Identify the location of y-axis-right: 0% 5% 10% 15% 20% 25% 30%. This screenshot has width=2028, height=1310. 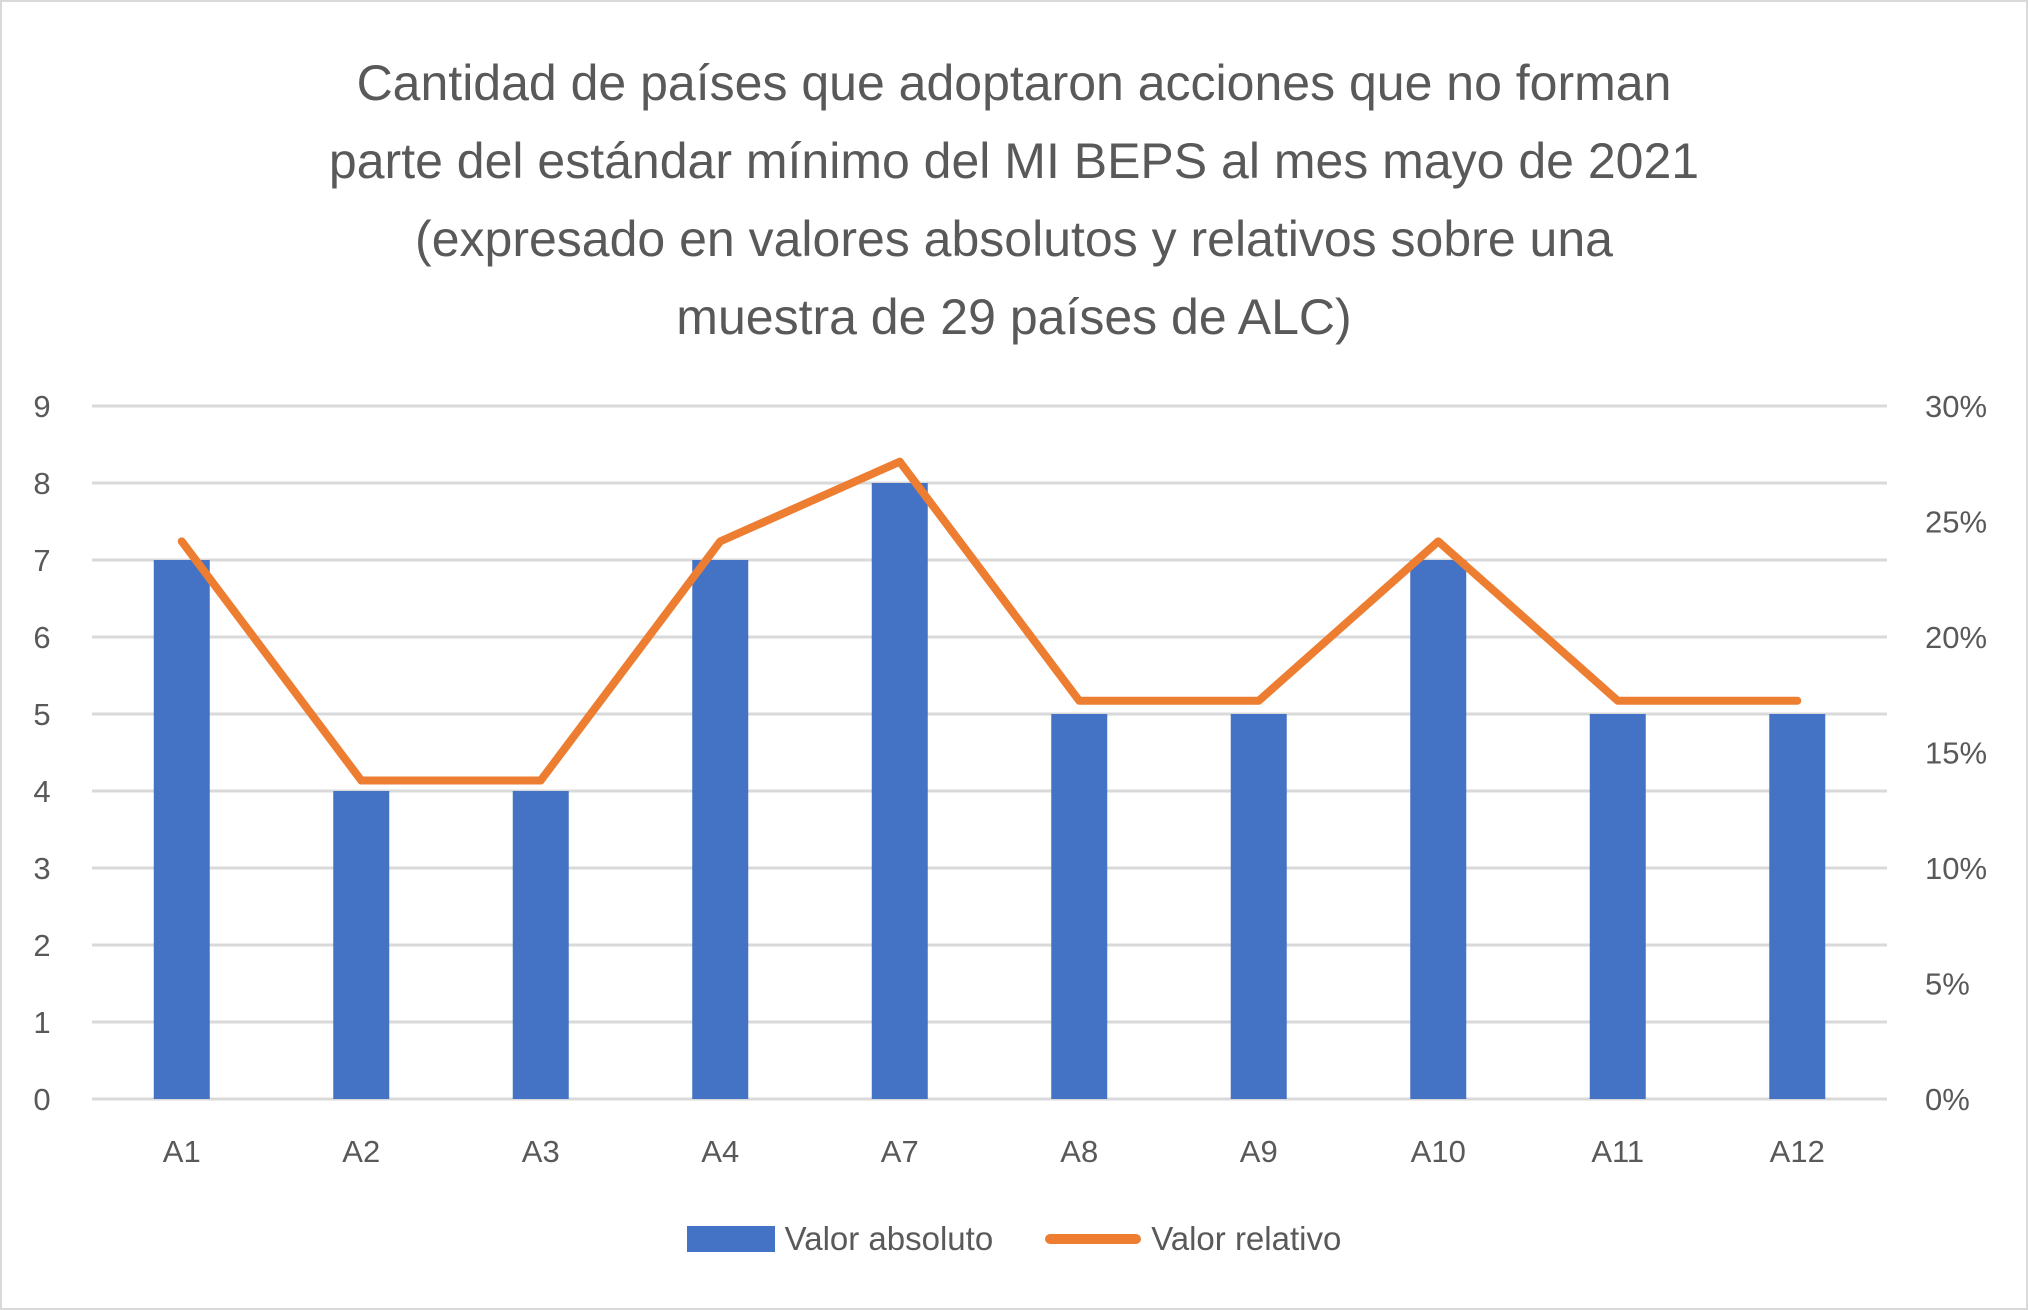
(1956, 753).